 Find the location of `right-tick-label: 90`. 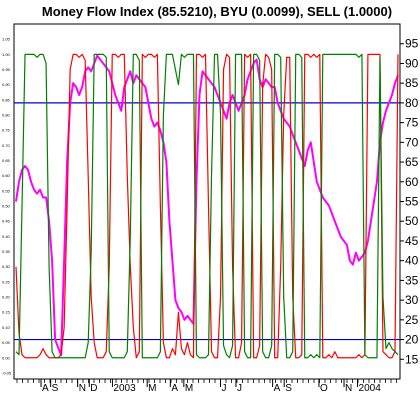

right-tick-label: 90 is located at coordinates (412, 63).